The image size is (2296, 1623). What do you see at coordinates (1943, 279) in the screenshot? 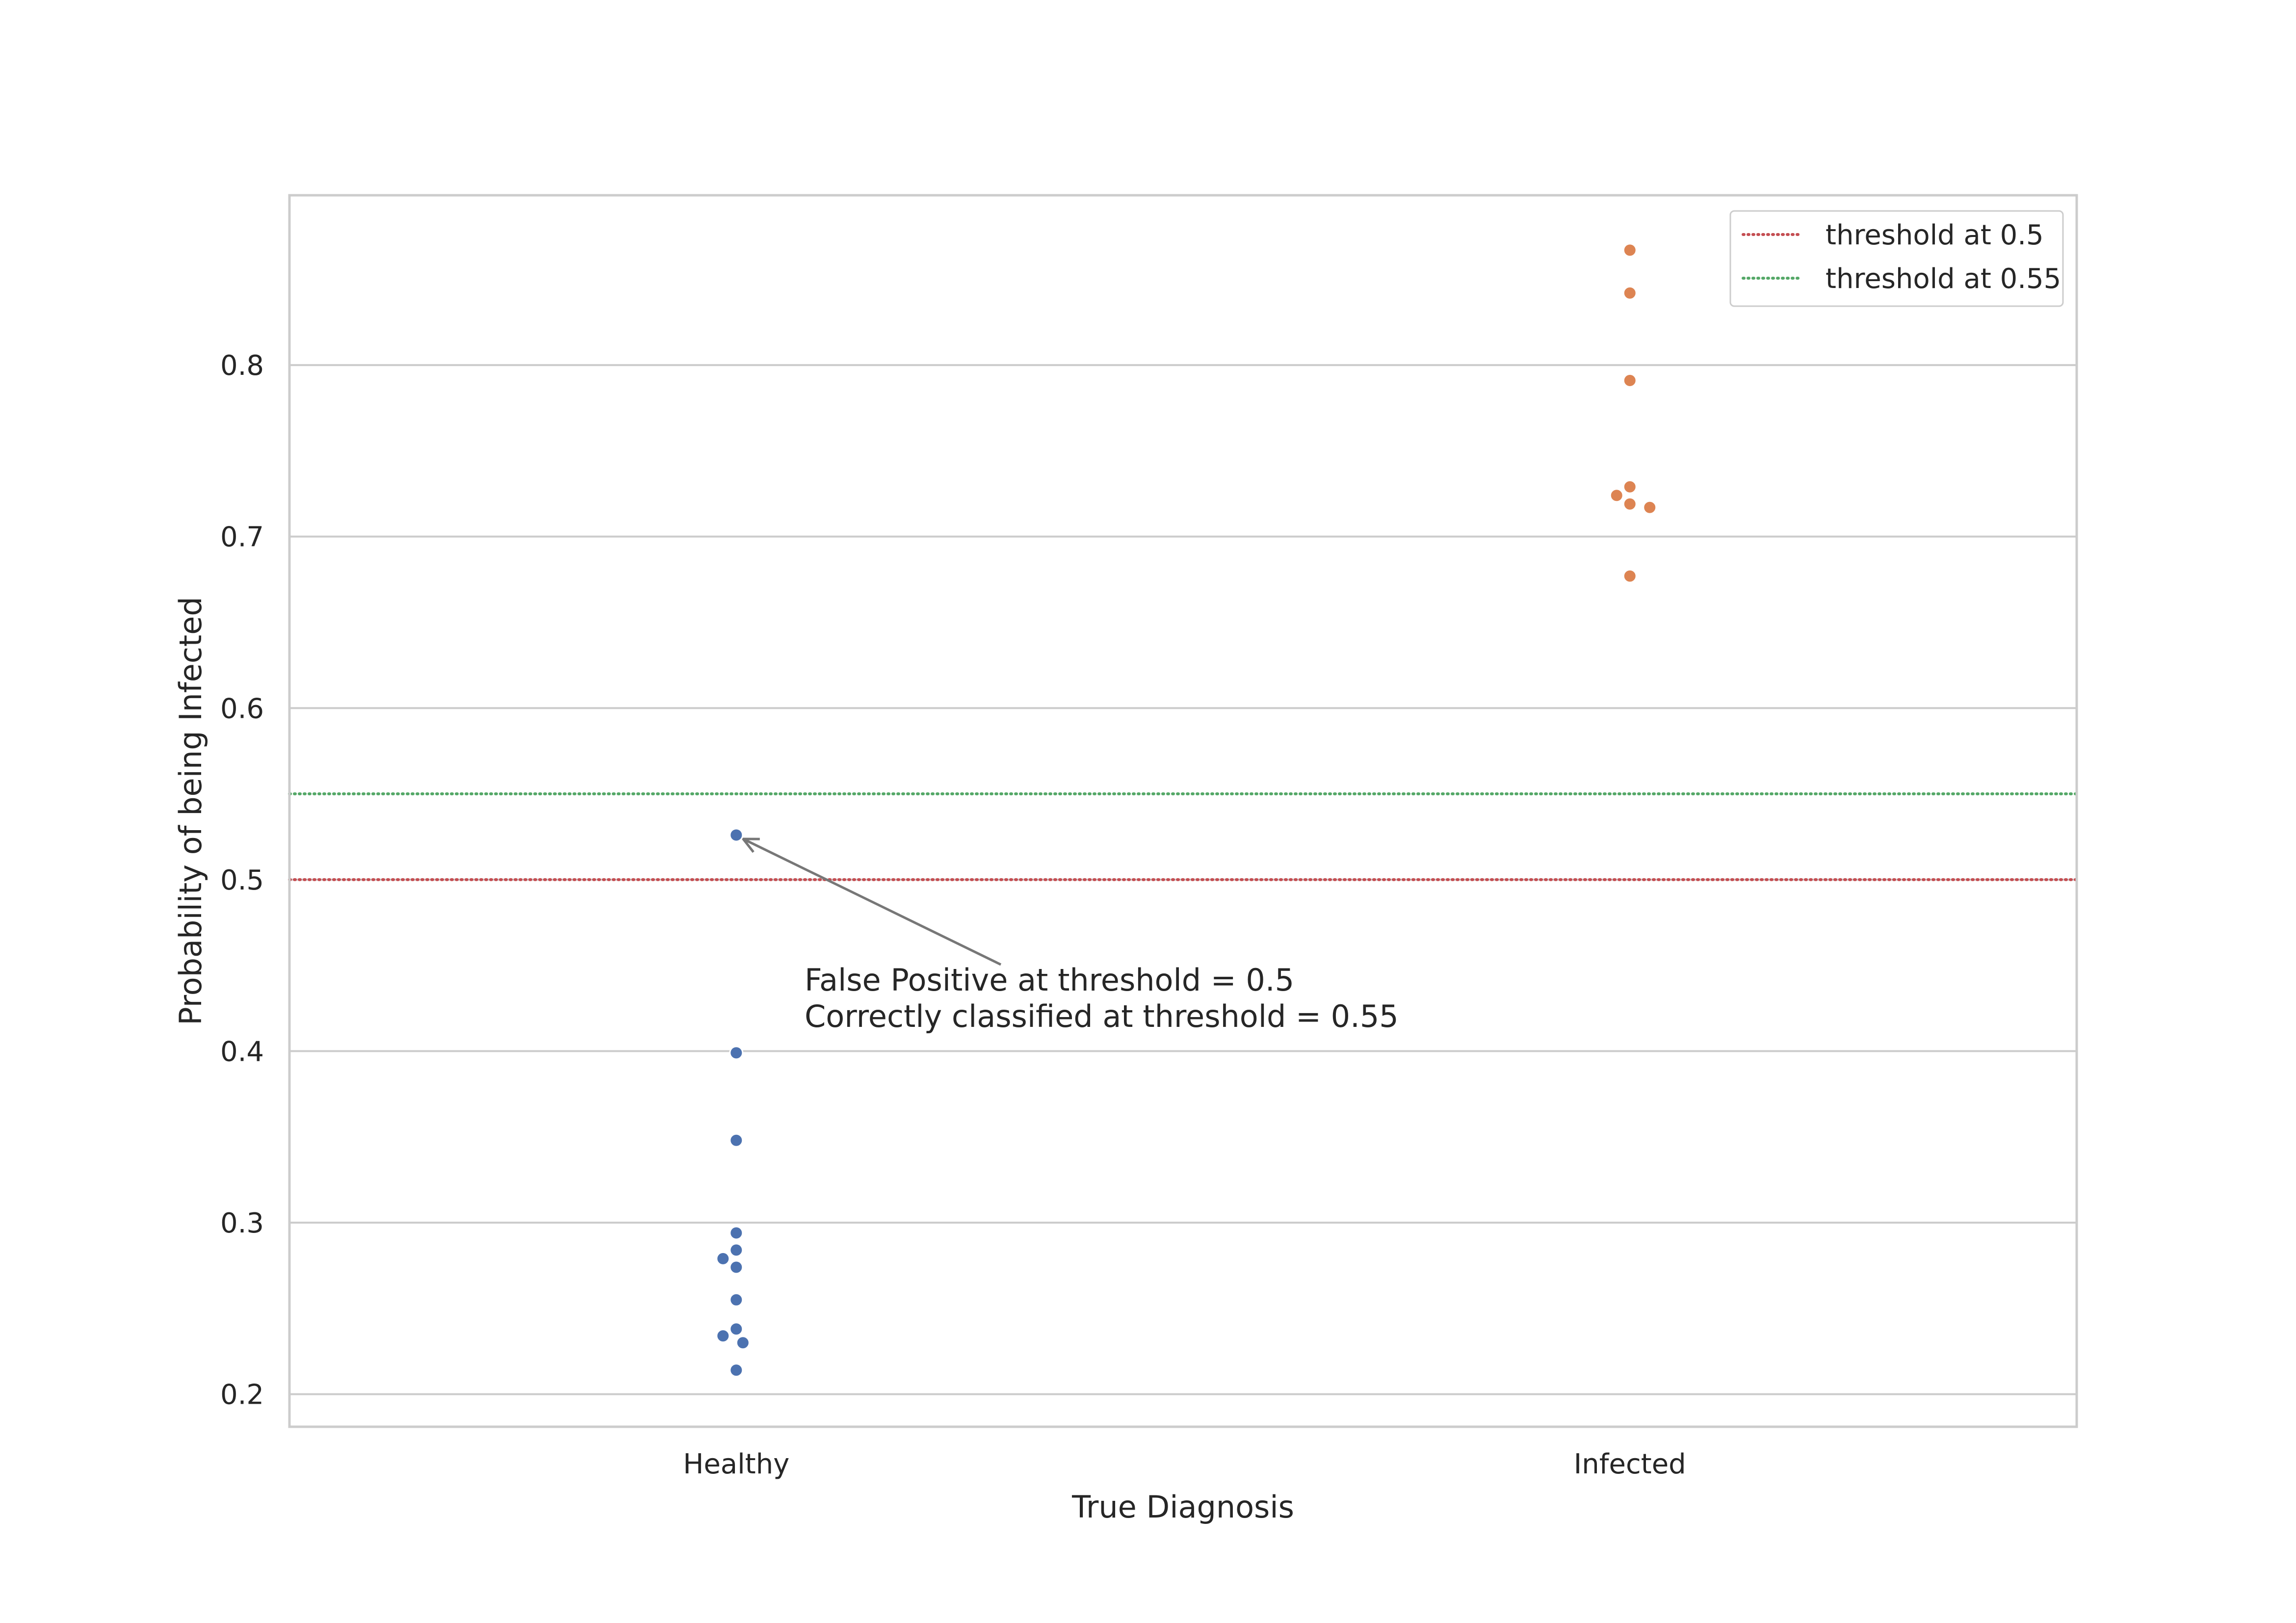
I see `legend-label-threshold-0-55: threshold at 0.55` at bounding box center [1943, 279].